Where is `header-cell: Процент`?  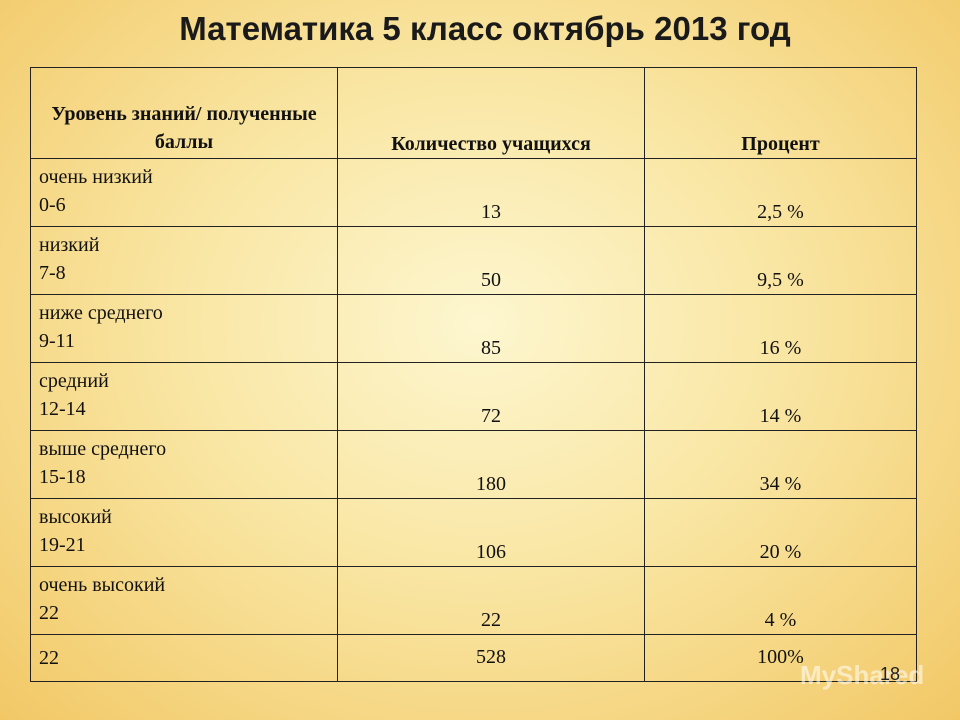
header-cell: Процент is located at coordinates (780, 113).